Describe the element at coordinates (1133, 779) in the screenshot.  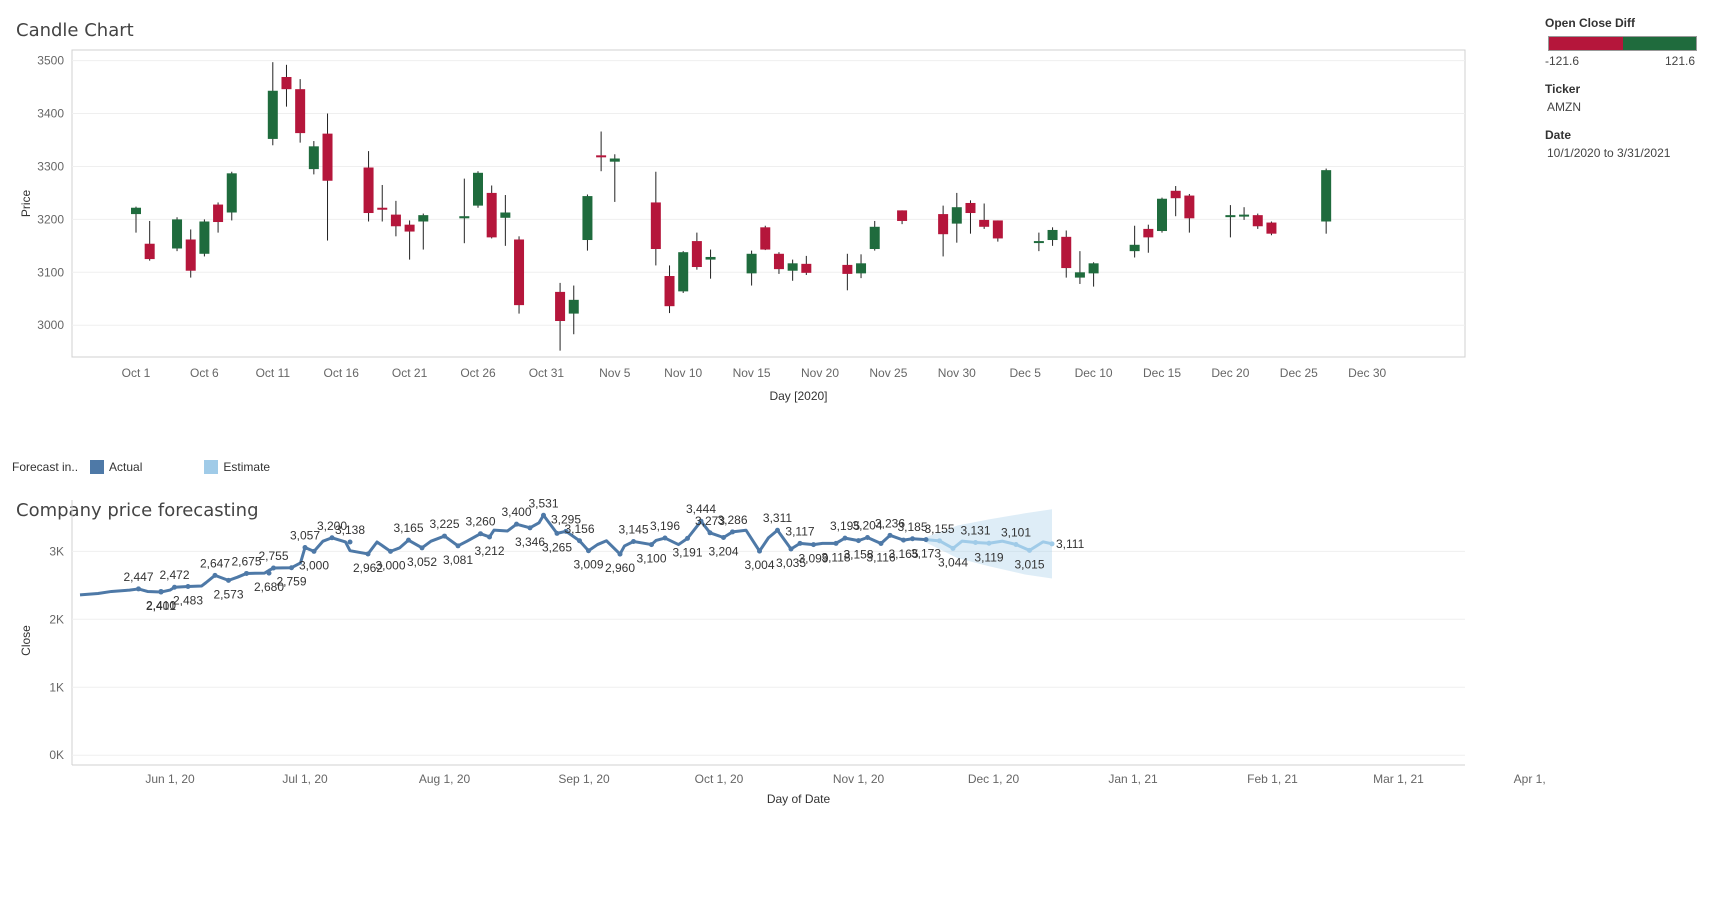
I see `x-tick-label: Jan 1, 21` at that location.